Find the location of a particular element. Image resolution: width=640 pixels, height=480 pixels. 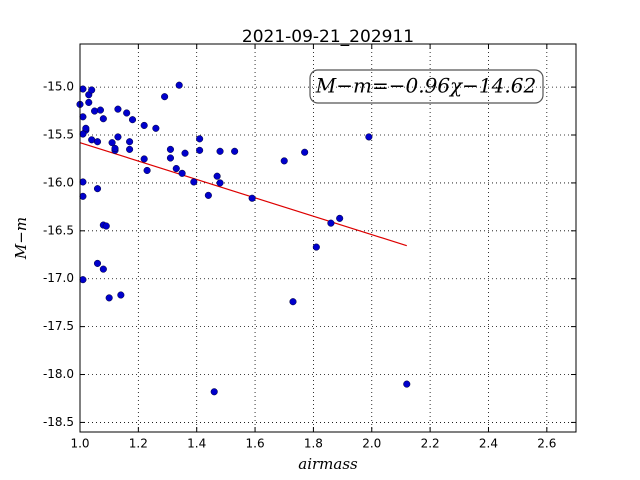

x-tick-label: 2.4 is located at coordinates (488, 444).